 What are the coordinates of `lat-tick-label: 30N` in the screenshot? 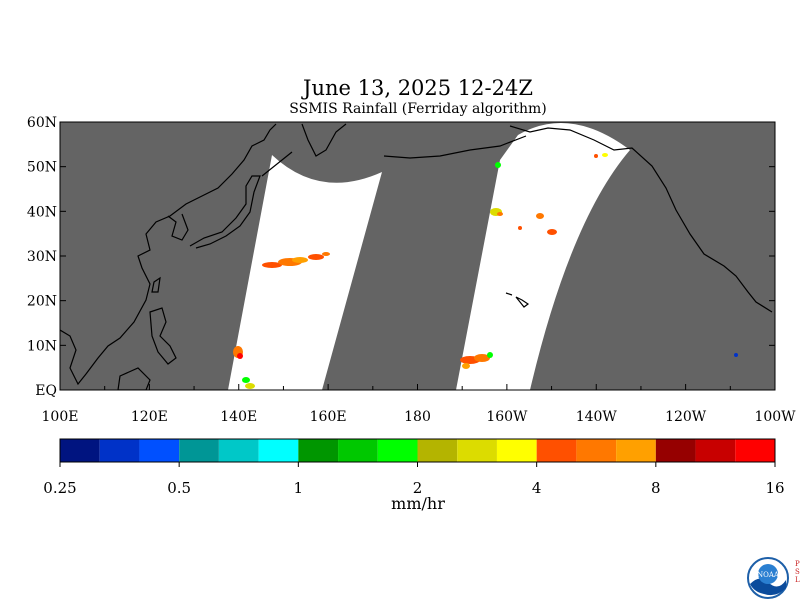 It's located at (42, 257).